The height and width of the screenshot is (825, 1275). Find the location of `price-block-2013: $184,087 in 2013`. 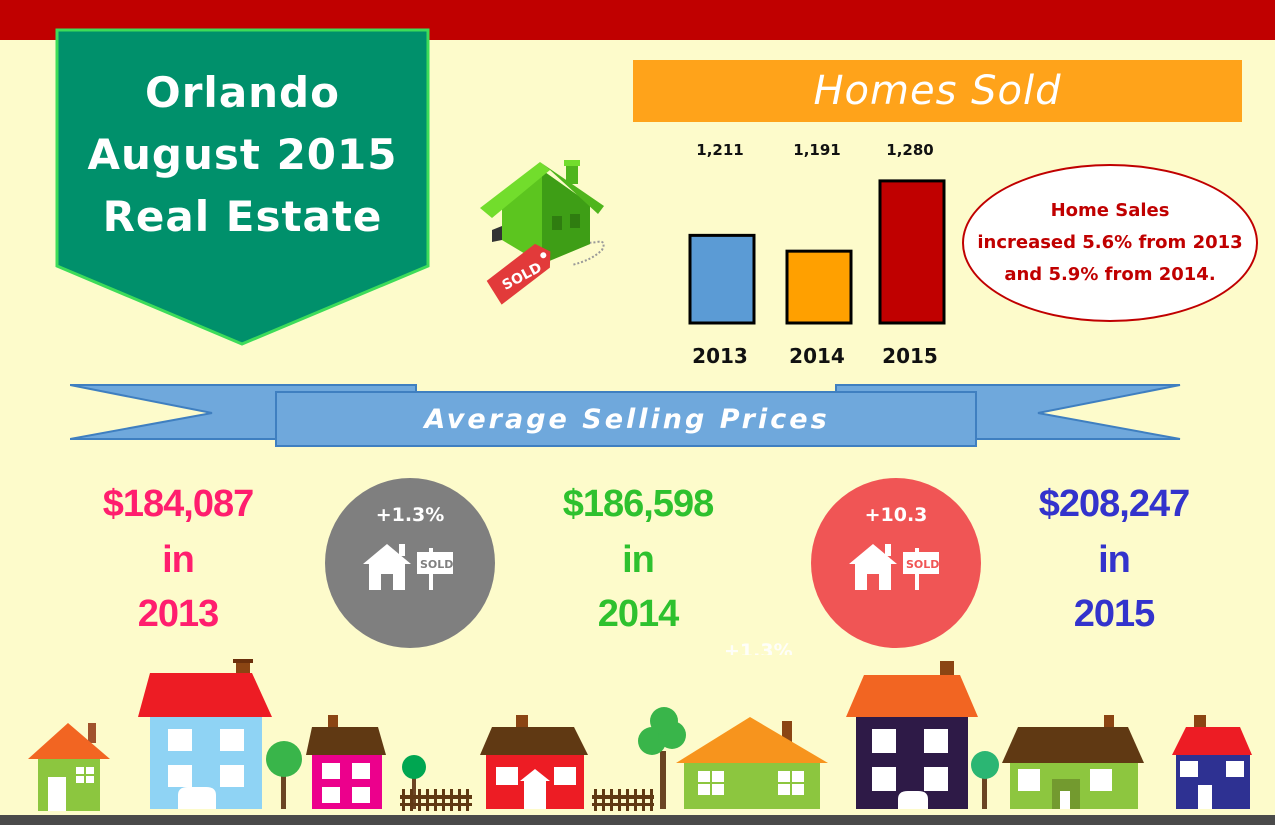

price-block-2013: $184,087 in 2013 is located at coordinates (178, 559).